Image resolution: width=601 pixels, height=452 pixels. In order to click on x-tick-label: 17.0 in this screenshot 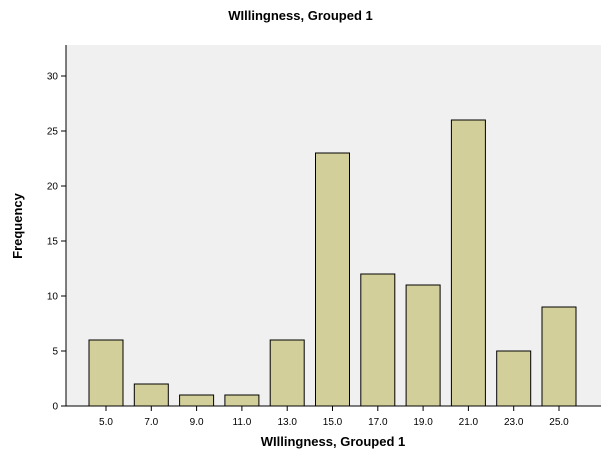, I will do `click(378, 422)`.